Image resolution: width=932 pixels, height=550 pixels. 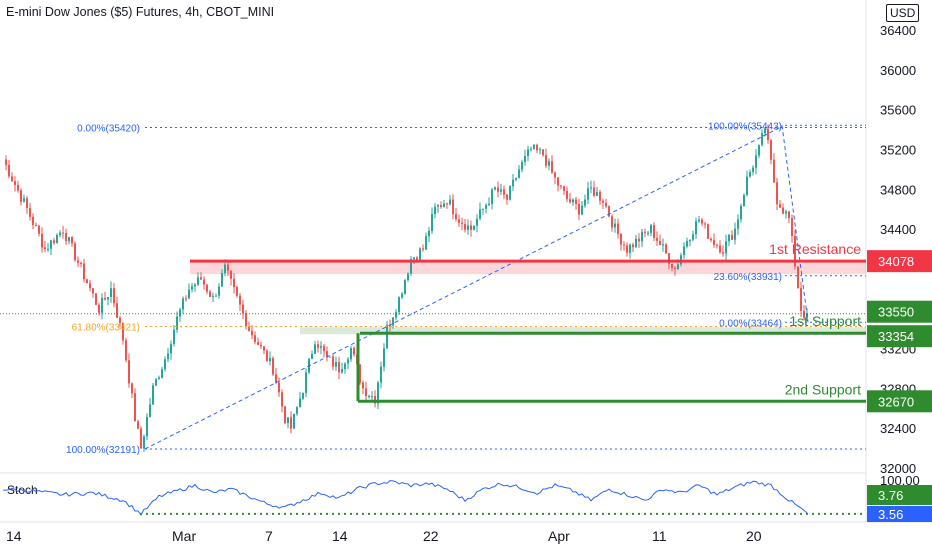 What do you see at coordinates (269, 536) in the screenshot?
I see `x-tick-label: 7` at bounding box center [269, 536].